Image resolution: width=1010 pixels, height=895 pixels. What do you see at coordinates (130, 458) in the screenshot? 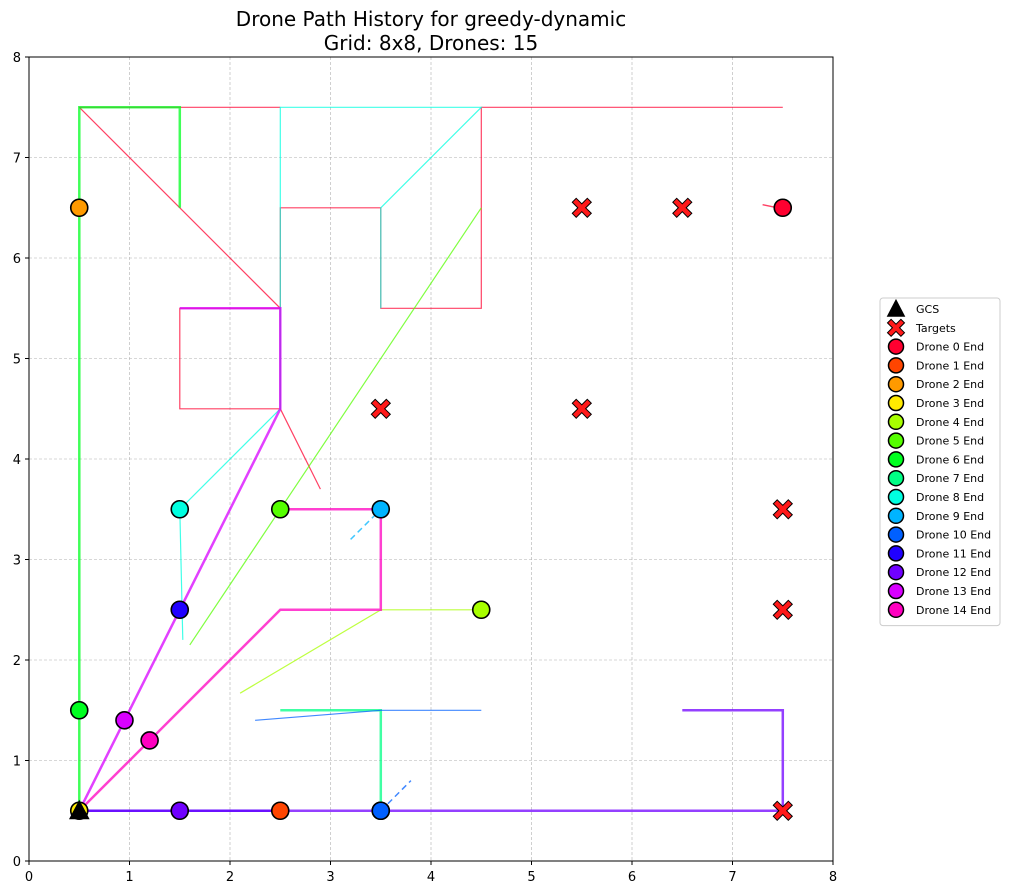
I see `drone-6-path` at bounding box center [130, 458].